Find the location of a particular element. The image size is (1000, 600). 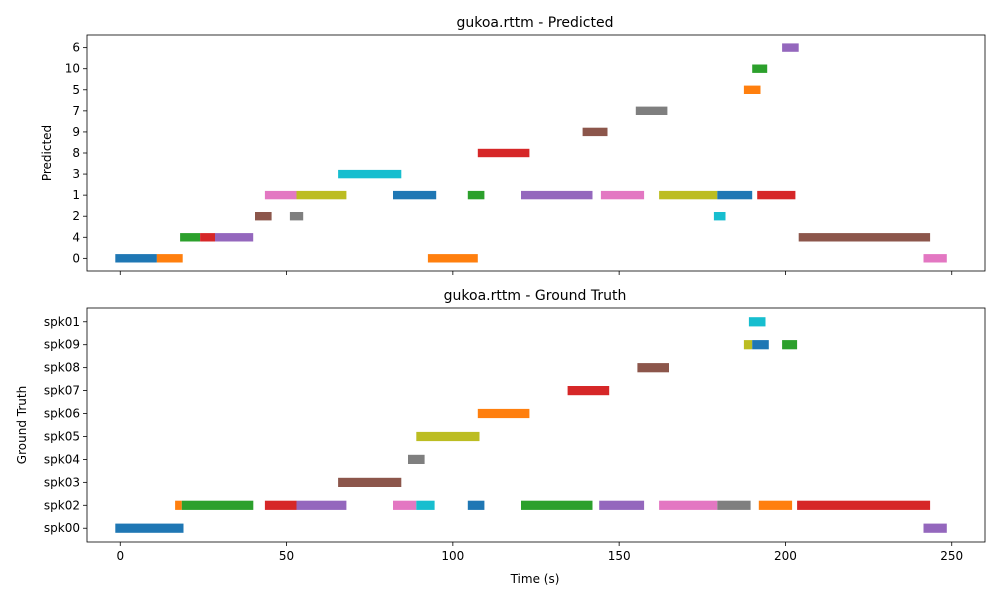

ground-truth-ytick-label: spk02 is located at coordinates (62, 505).